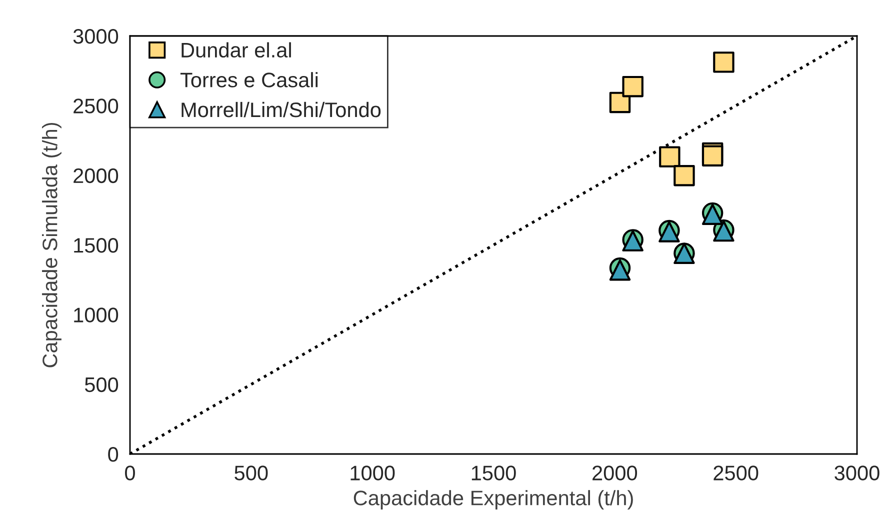 This screenshot has height=524, width=885. What do you see at coordinates (96, 315) in the screenshot?
I see `y-tick-label: 1000` at bounding box center [96, 315].